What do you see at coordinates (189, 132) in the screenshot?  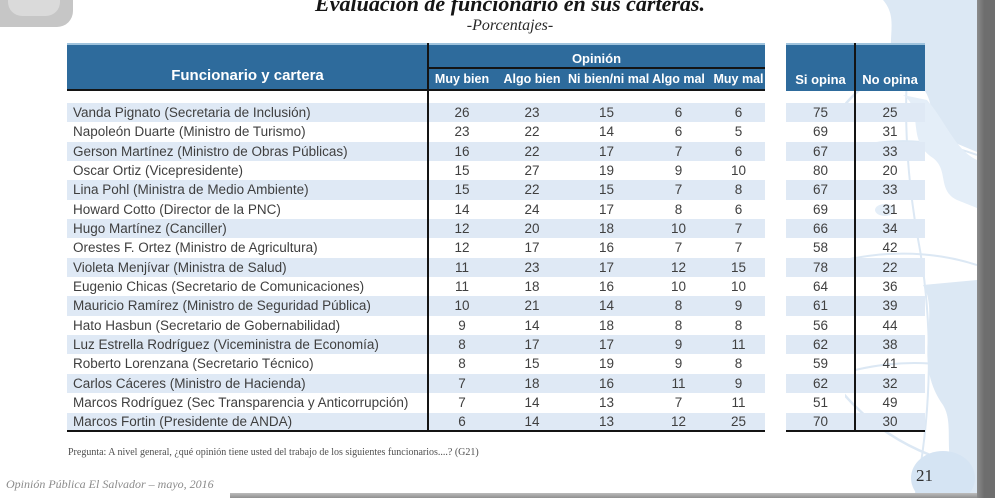 I see `row-name-cell: Napoleón Duarte (Ministro de Turismo)` at bounding box center [189, 132].